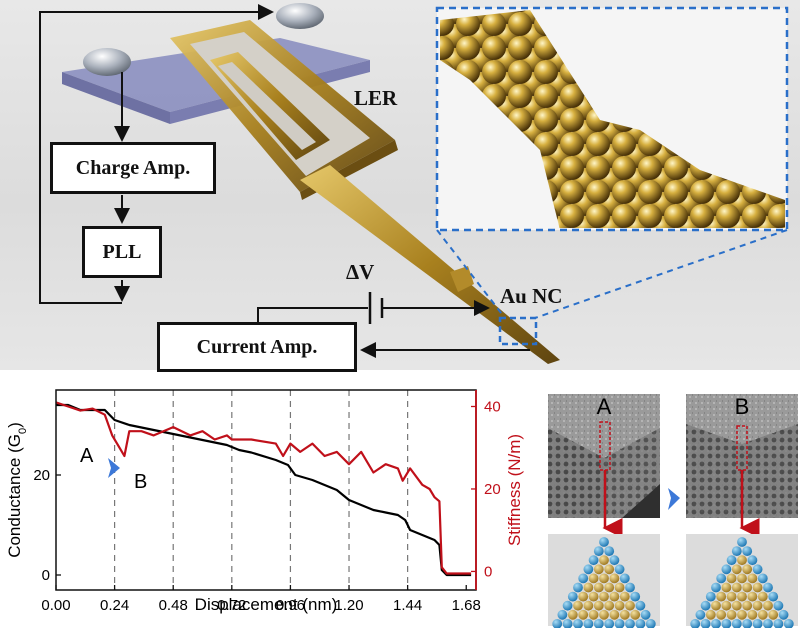 The width and height of the screenshot is (800, 632). What do you see at coordinates (742, 406) in the screenshot?
I see `tem-label-b: B` at bounding box center [742, 406].